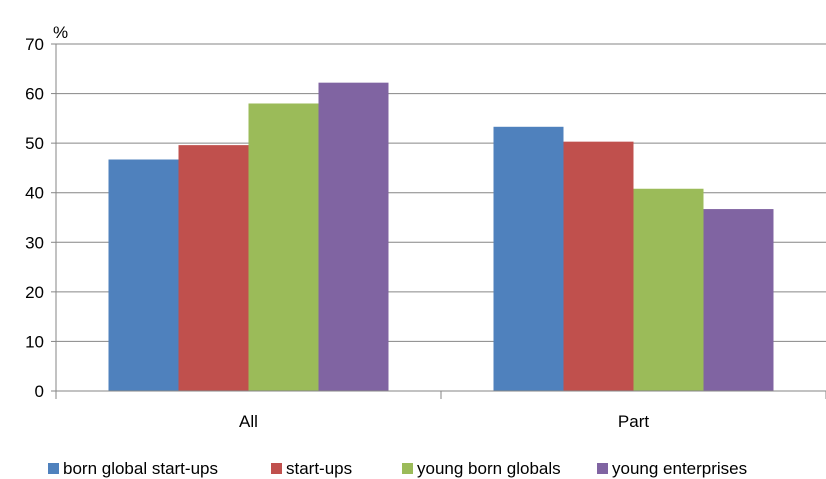  What do you see at coordinates (34, 143) in the screenshot?
I see `y-tick-label: 50` at bounding box center [34, 143].